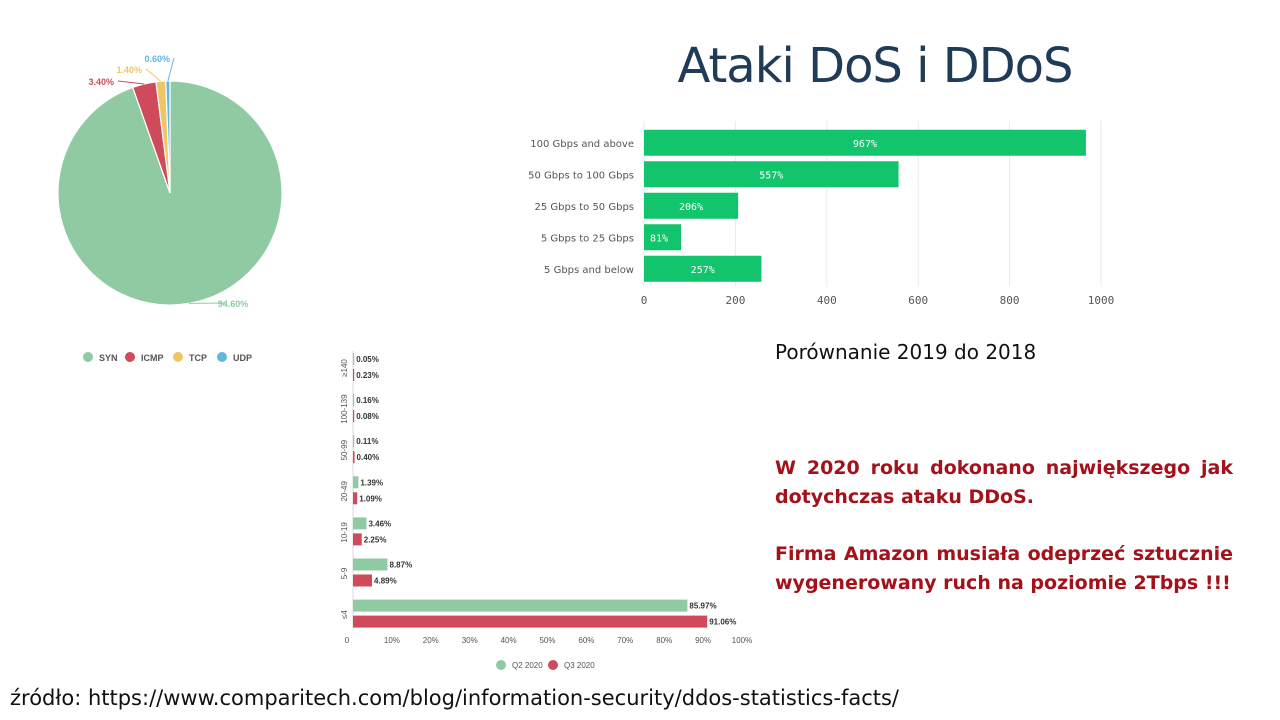  I want to click on x-tick-label: 100%, so click(742, 640).